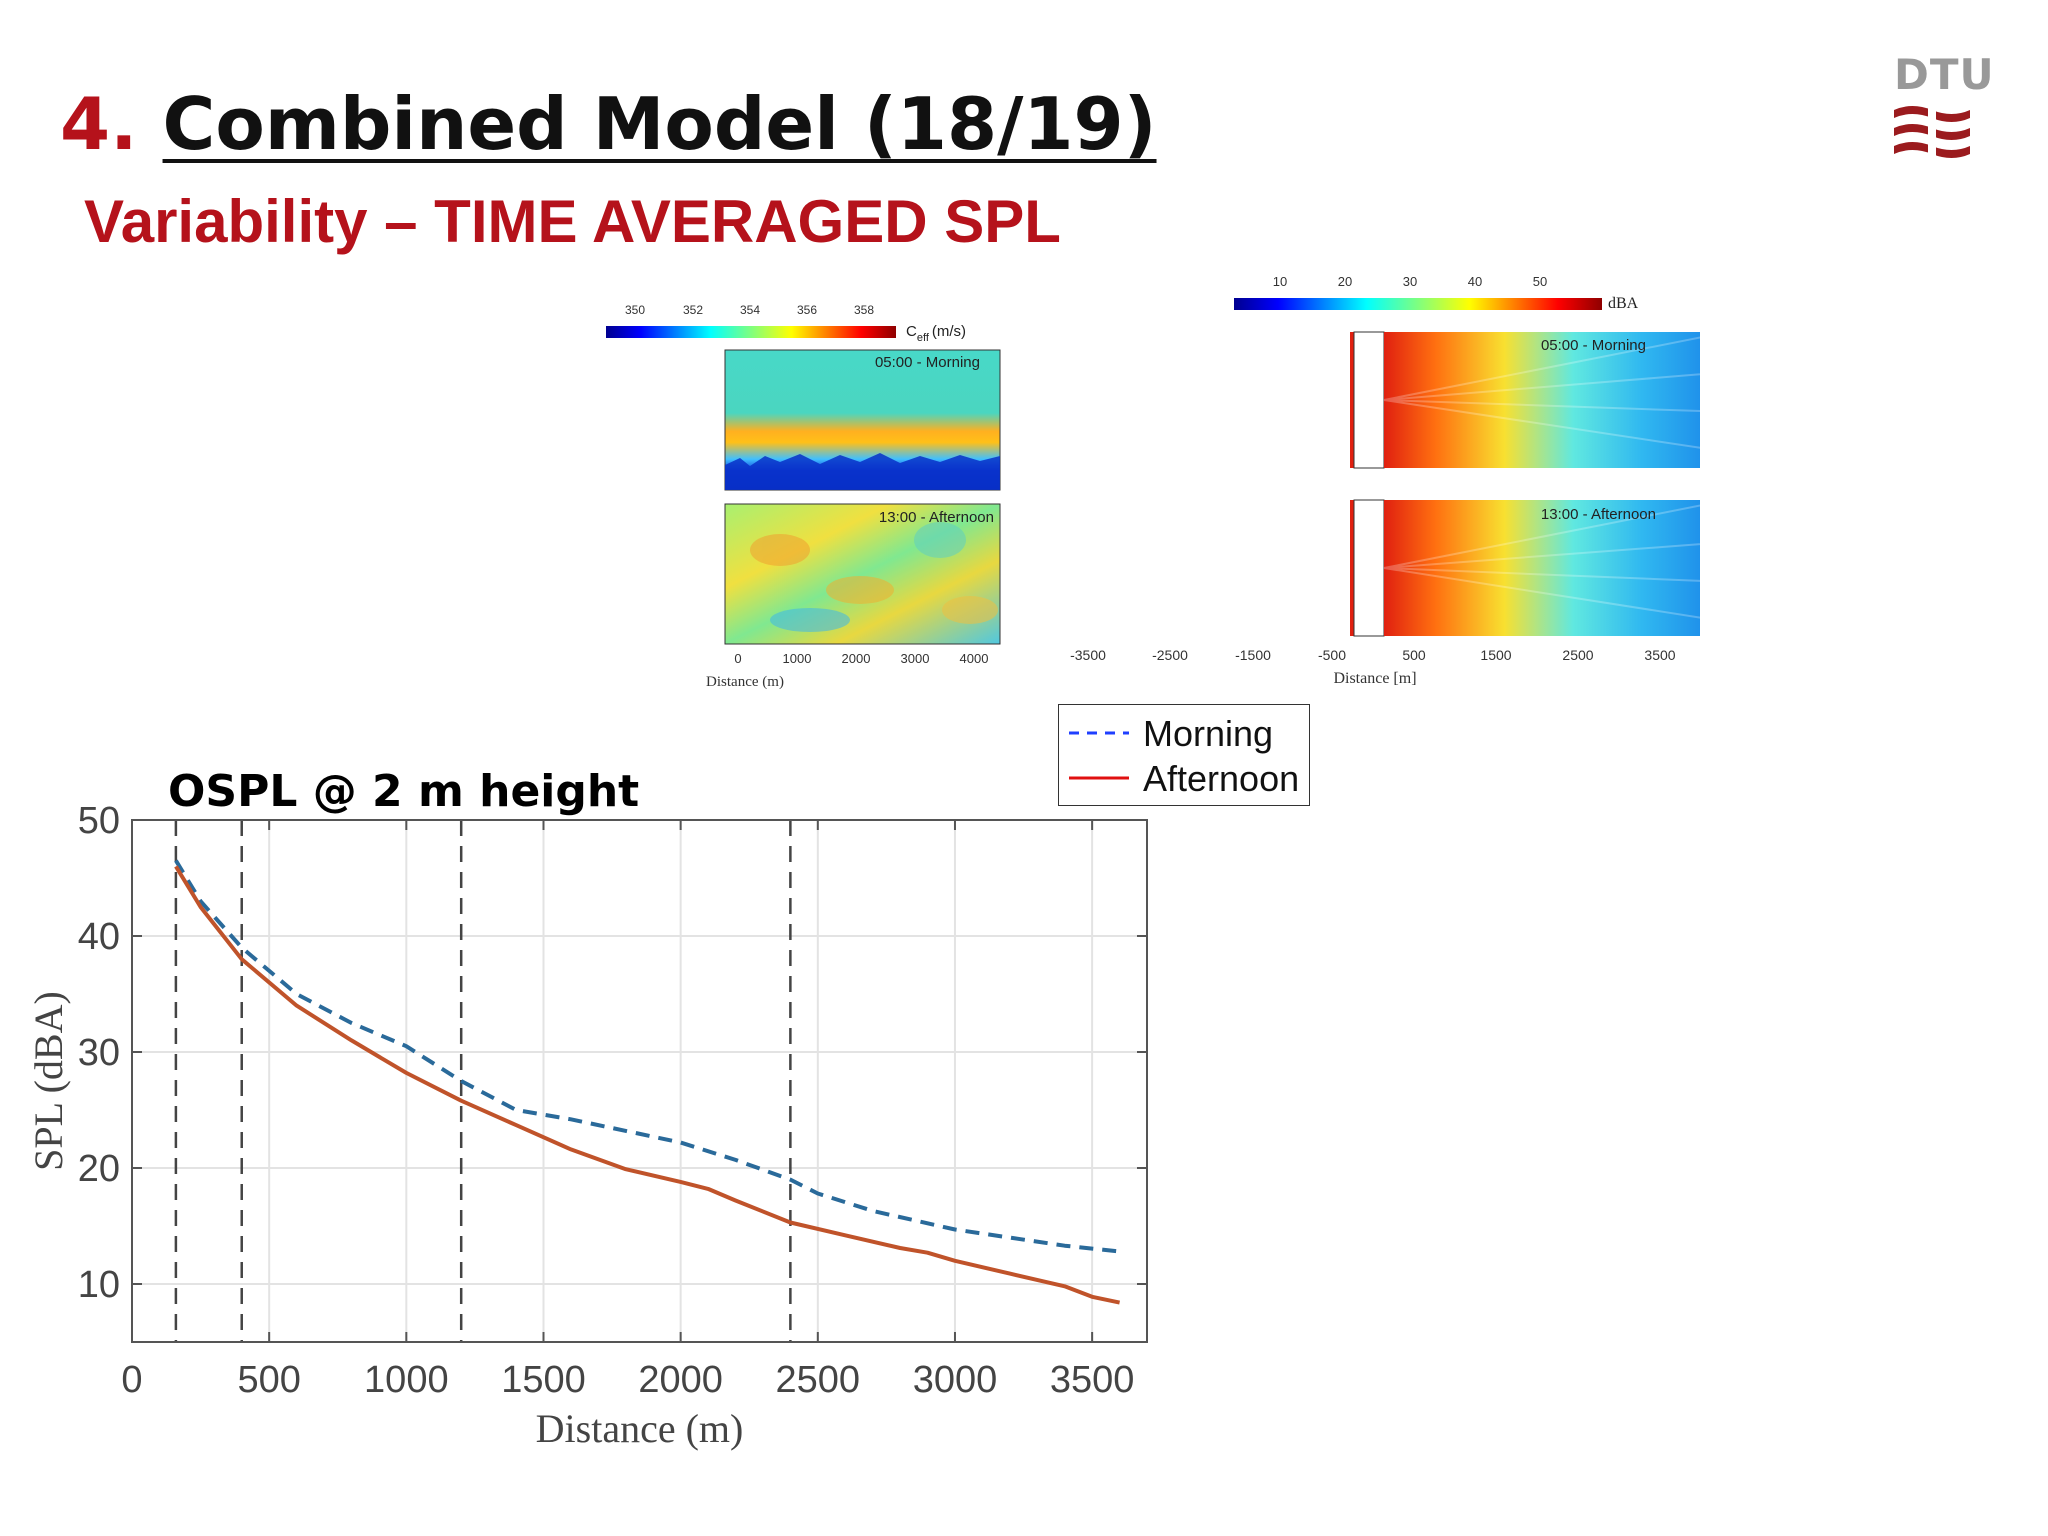 This screenshot has height=1536, width=2048. I want to click on series-line-afternoon, so click(647, 1085).